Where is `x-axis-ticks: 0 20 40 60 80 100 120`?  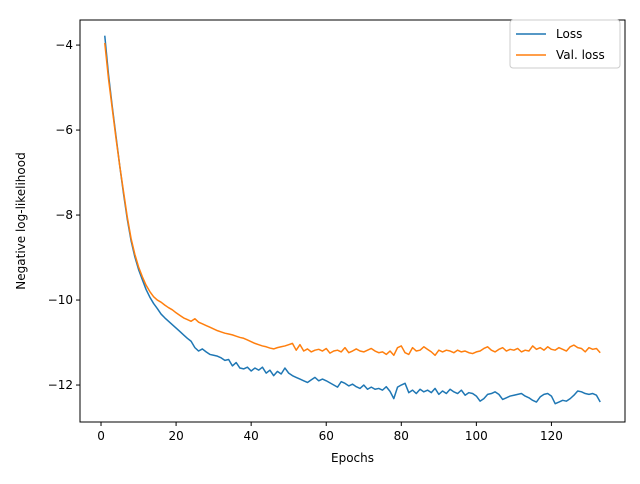 x-axis-ticks: 0 20 40 60 80 100 120 is located at coordinates (330, 432).